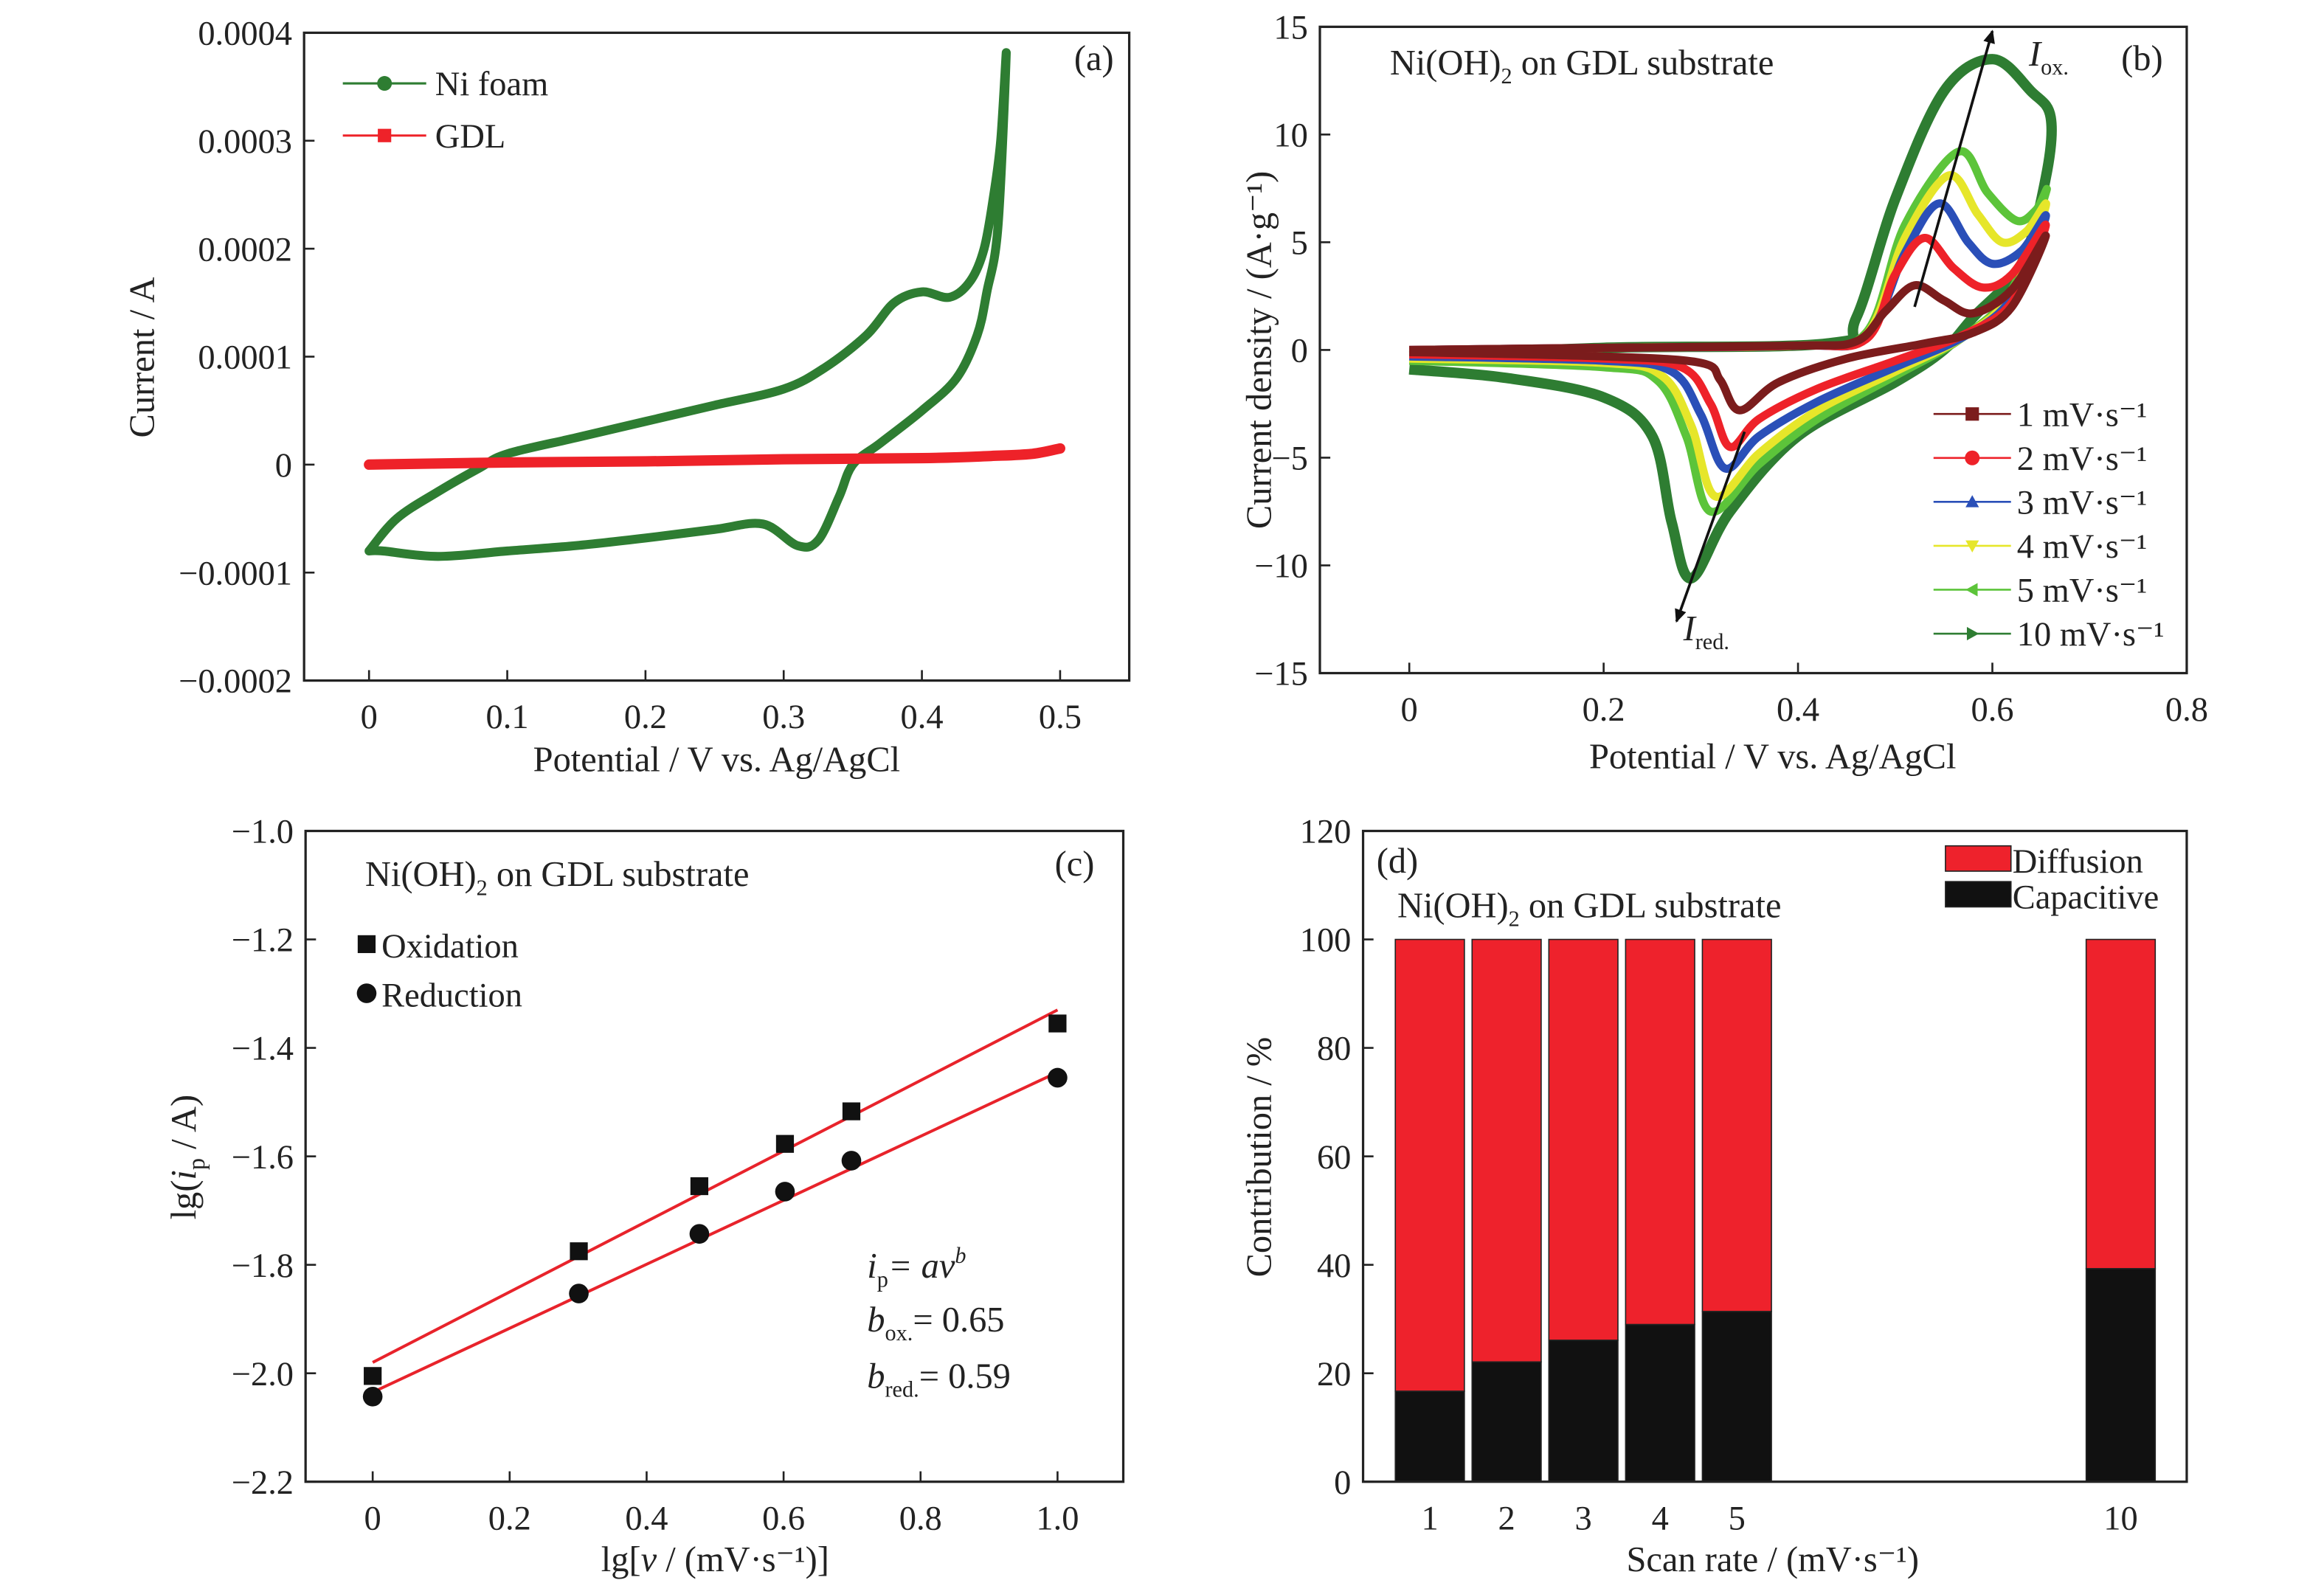 This screenshot has height=1583, width=2324. Describe the element at coordinates (1281, 567) in the screenshot. I see `y-tick-label: −10` at that location.